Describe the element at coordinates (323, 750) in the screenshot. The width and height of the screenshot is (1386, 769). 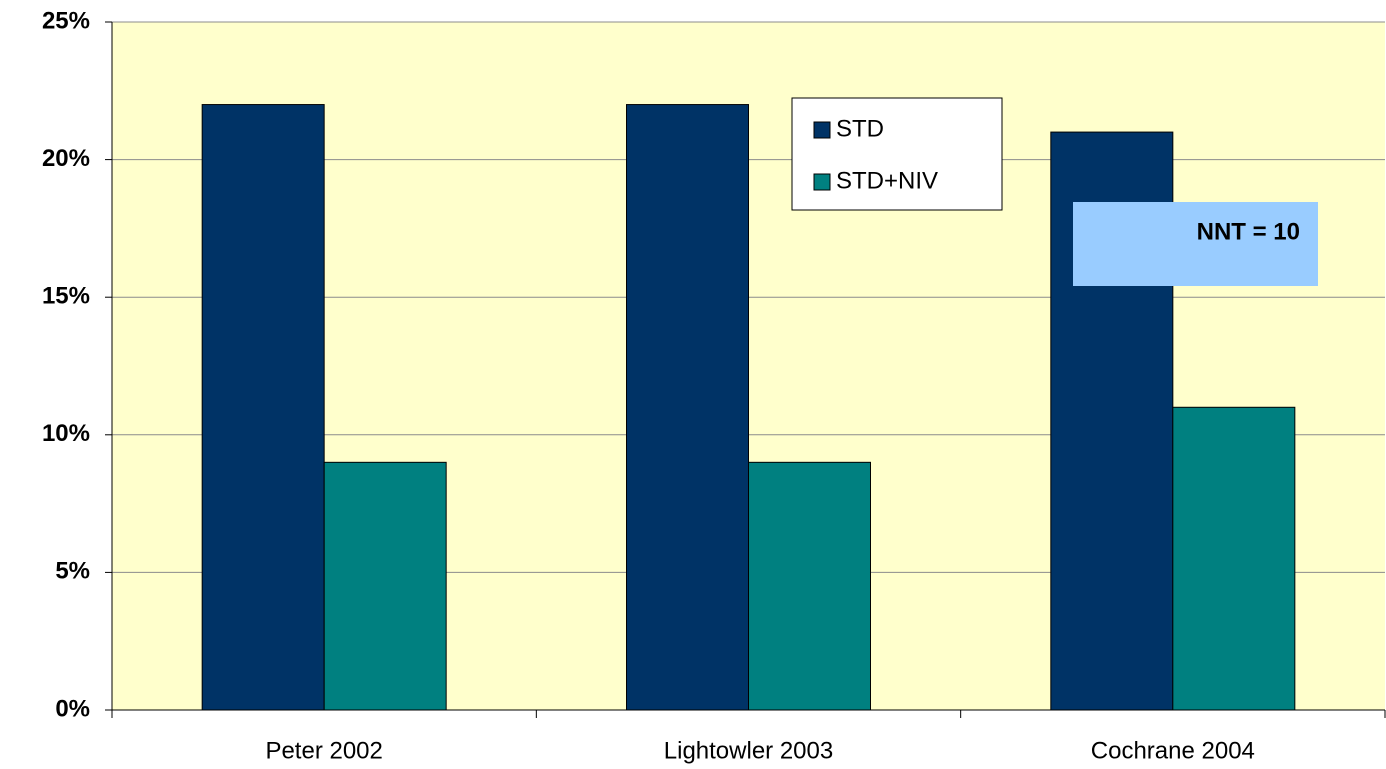
I see `x-tick-label: Peter 2002` at that location.